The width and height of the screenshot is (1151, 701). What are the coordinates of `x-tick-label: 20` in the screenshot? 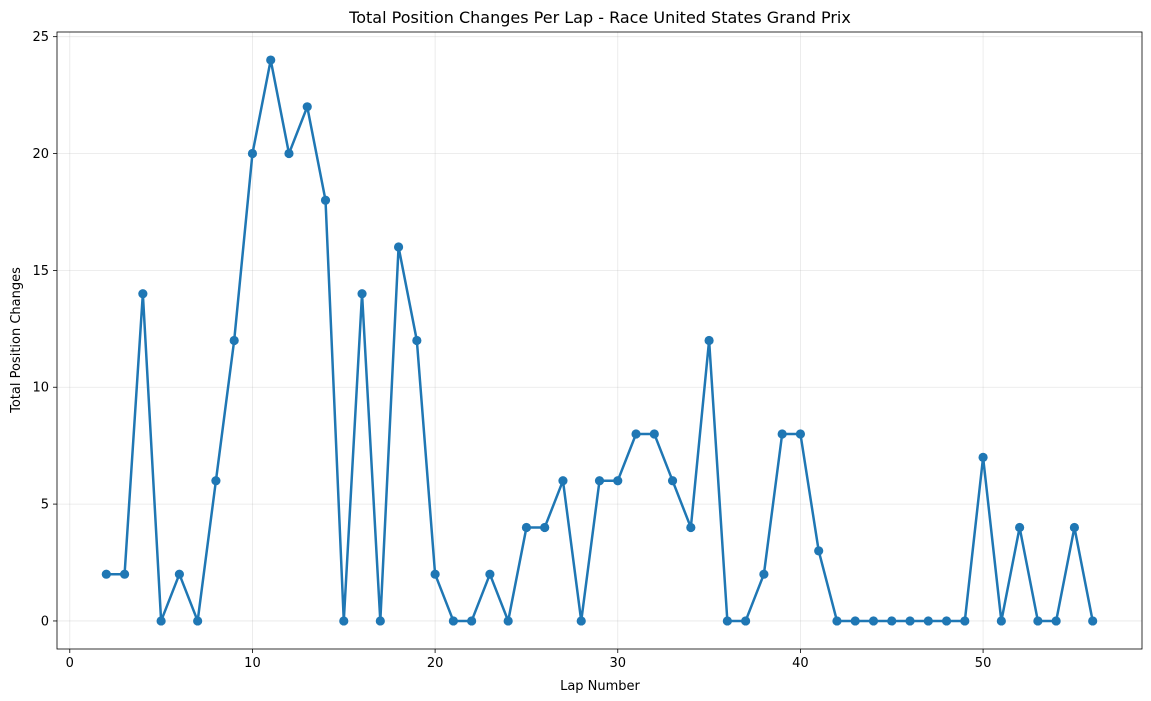 It's located at (435, 663).